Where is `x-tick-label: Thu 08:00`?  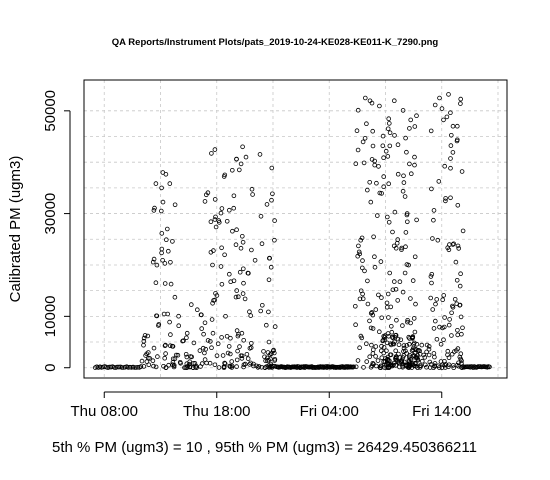 x-tick-label: Thu 08:00 is located at coordinates (104, 411).